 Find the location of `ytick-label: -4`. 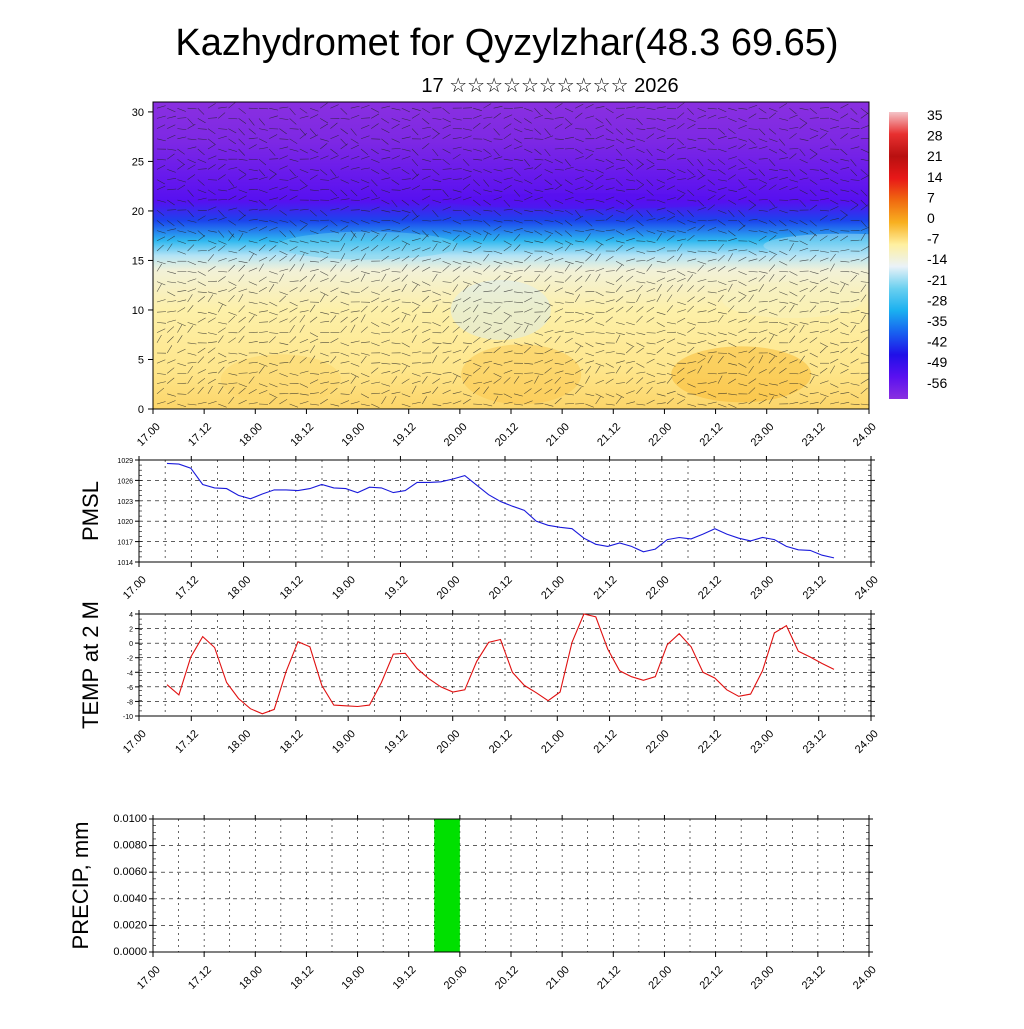

ytick-label: -4 is located at coordinates (130, 673).